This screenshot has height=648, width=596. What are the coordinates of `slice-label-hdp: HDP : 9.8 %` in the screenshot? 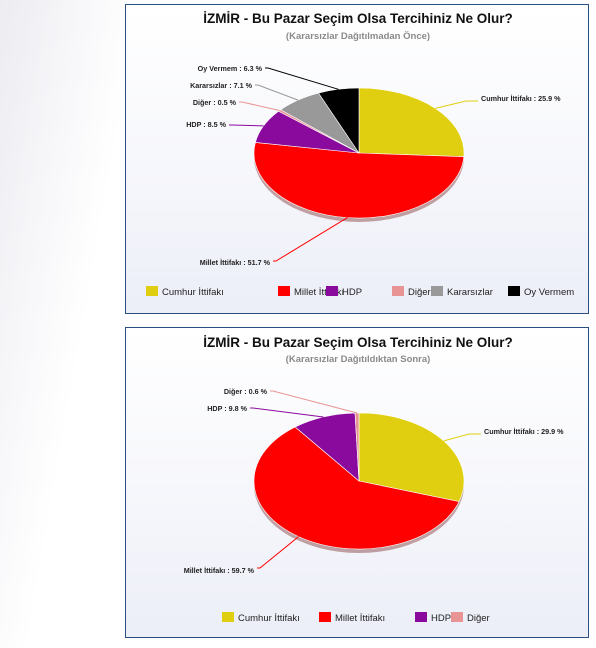 It's located at (227, 408).